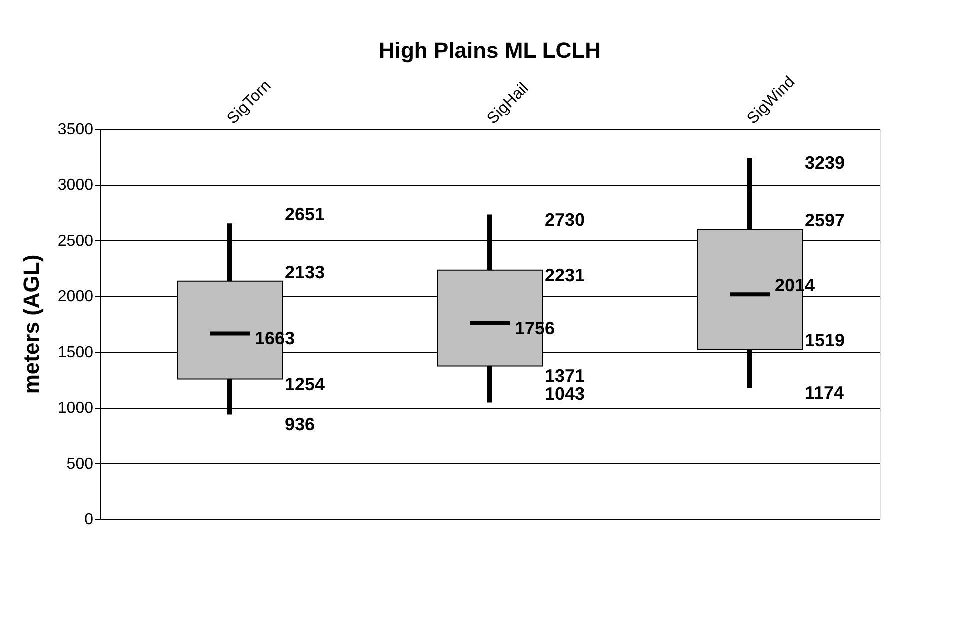 The height and width of the screenshot is (636, 960). What do you see at coordinates (565, 394) in the screenshot?
I see `annotation: 1043` at bounding box center [565, 394].